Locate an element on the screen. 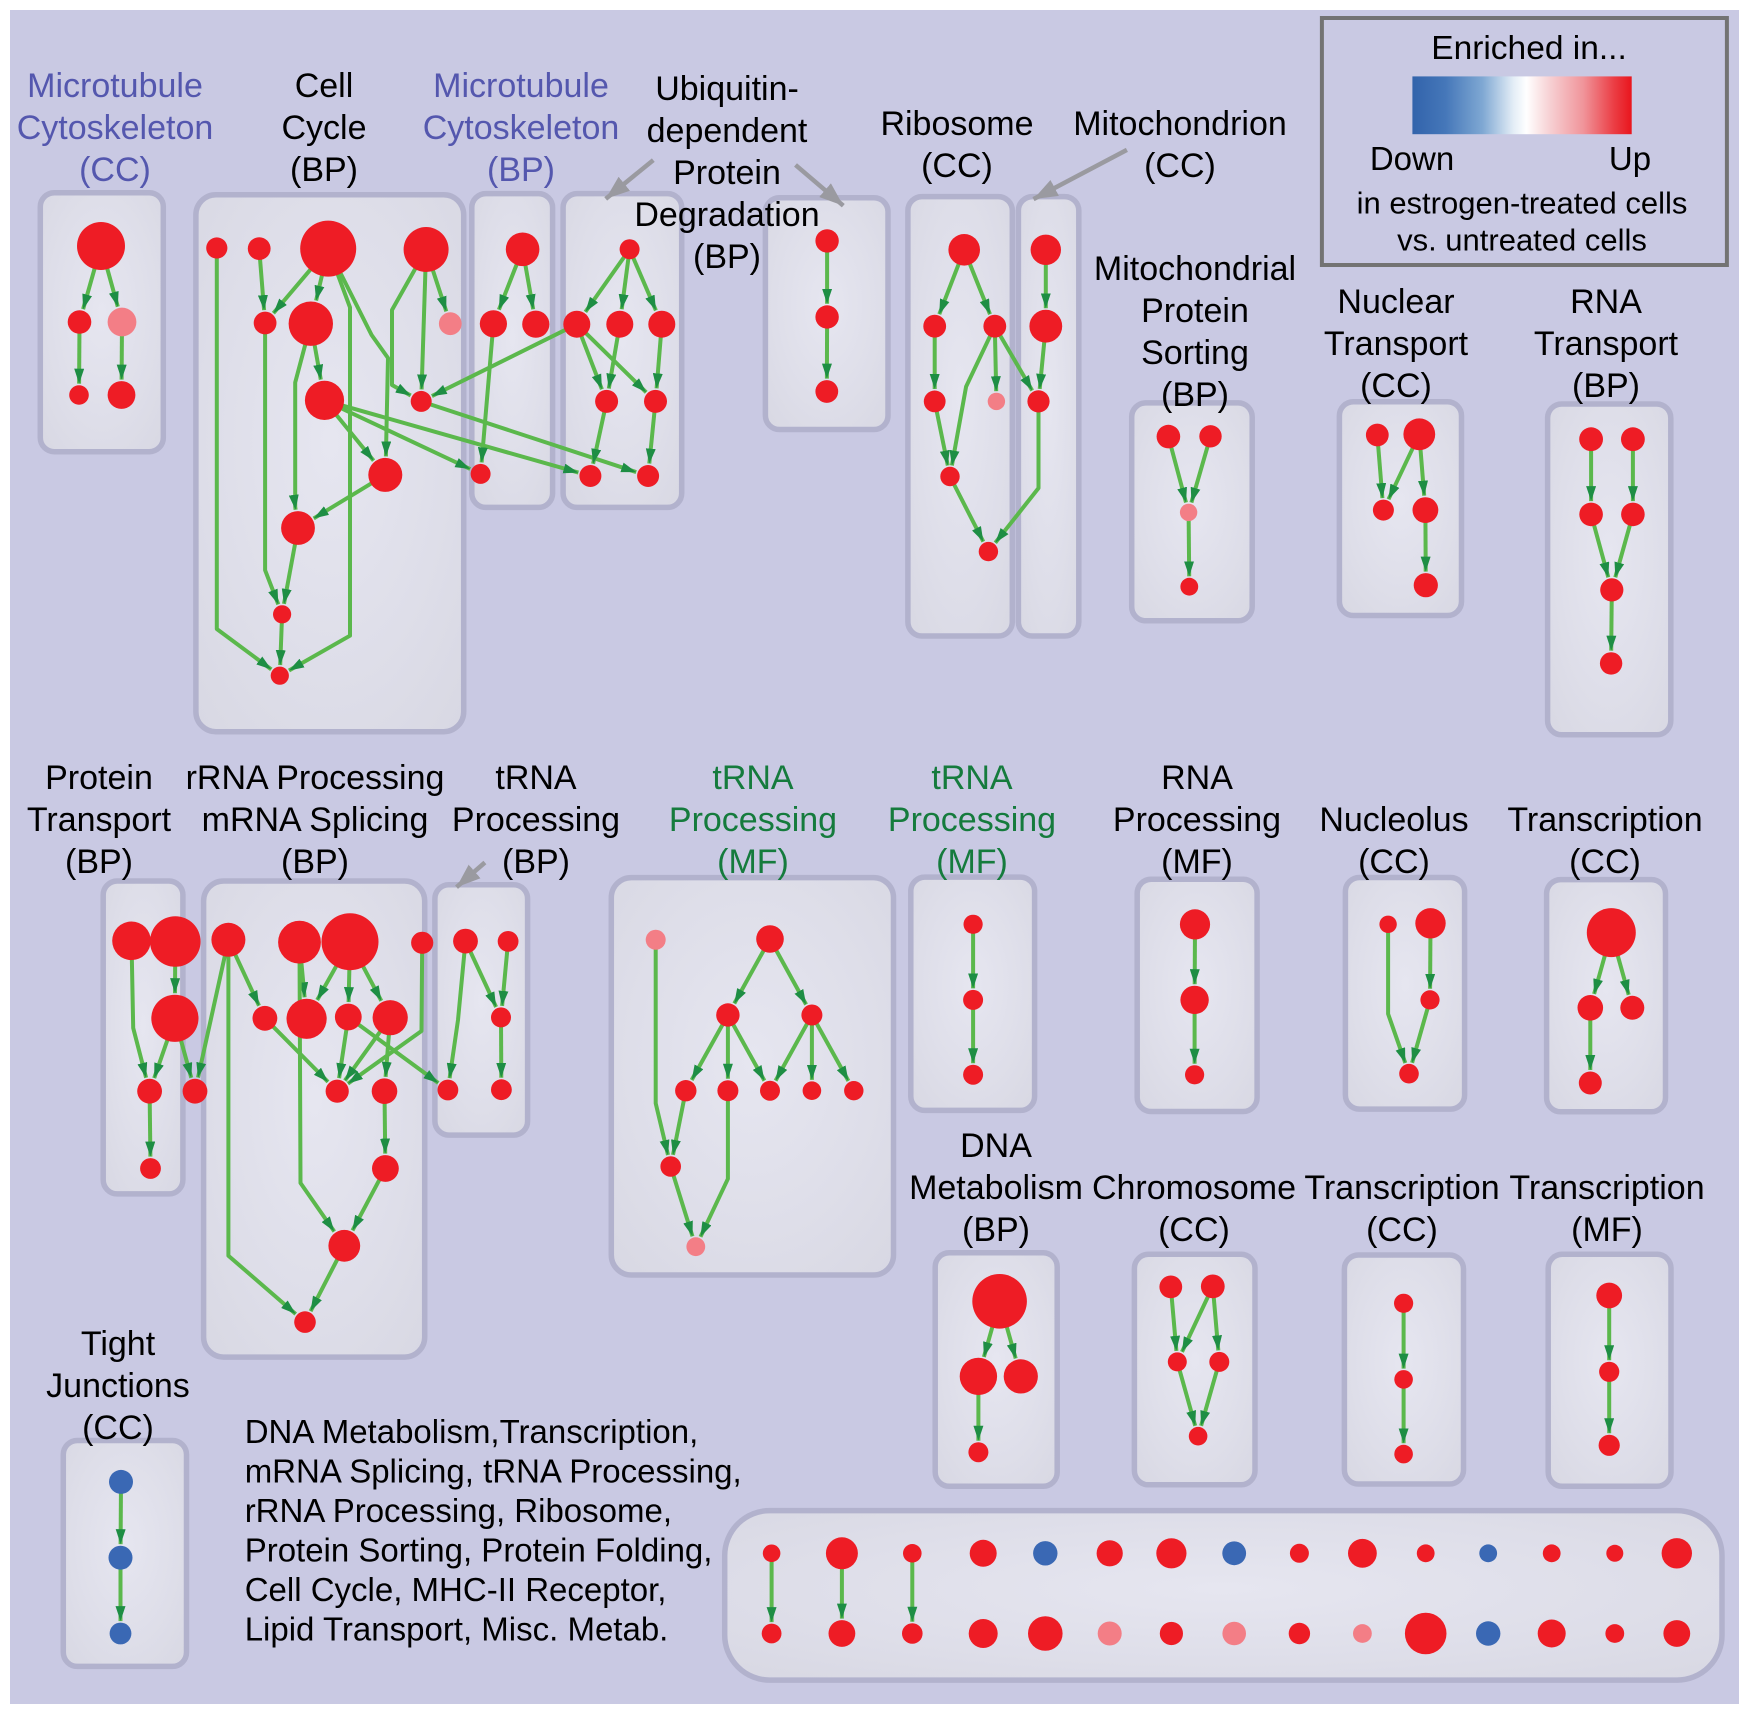 The height and width of the screenshot is (1715, 1750). svg-text: Down is located at coordinates (1412, 158).